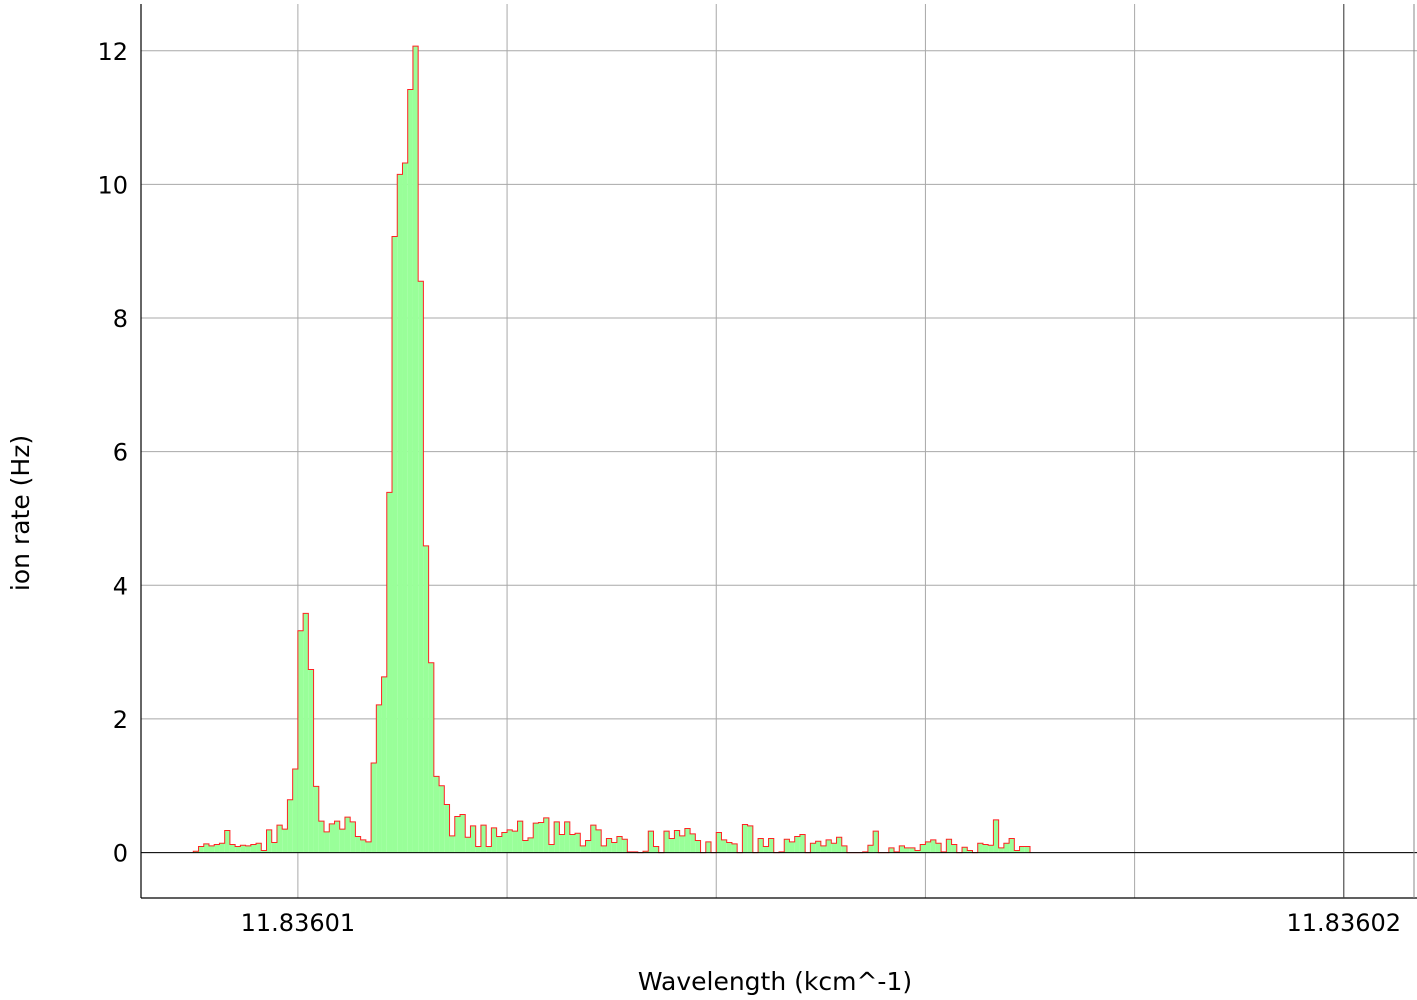 This screenshot has height=1000, width=1417. Describe the element at coordinates (120, 586) in the screenshot. I see `y-tick-label: 4` at that location.